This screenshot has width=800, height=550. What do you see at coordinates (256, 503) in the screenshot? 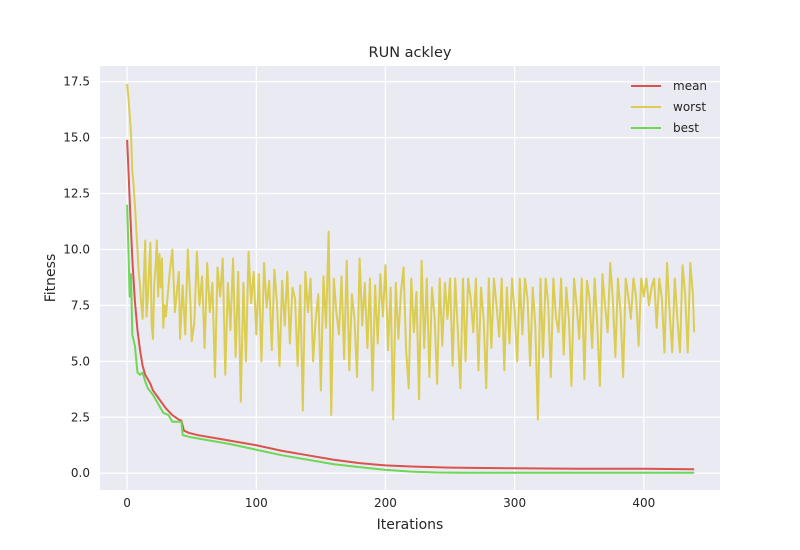
I see `x-tick-label: 100` at bounding box center [256, 503].